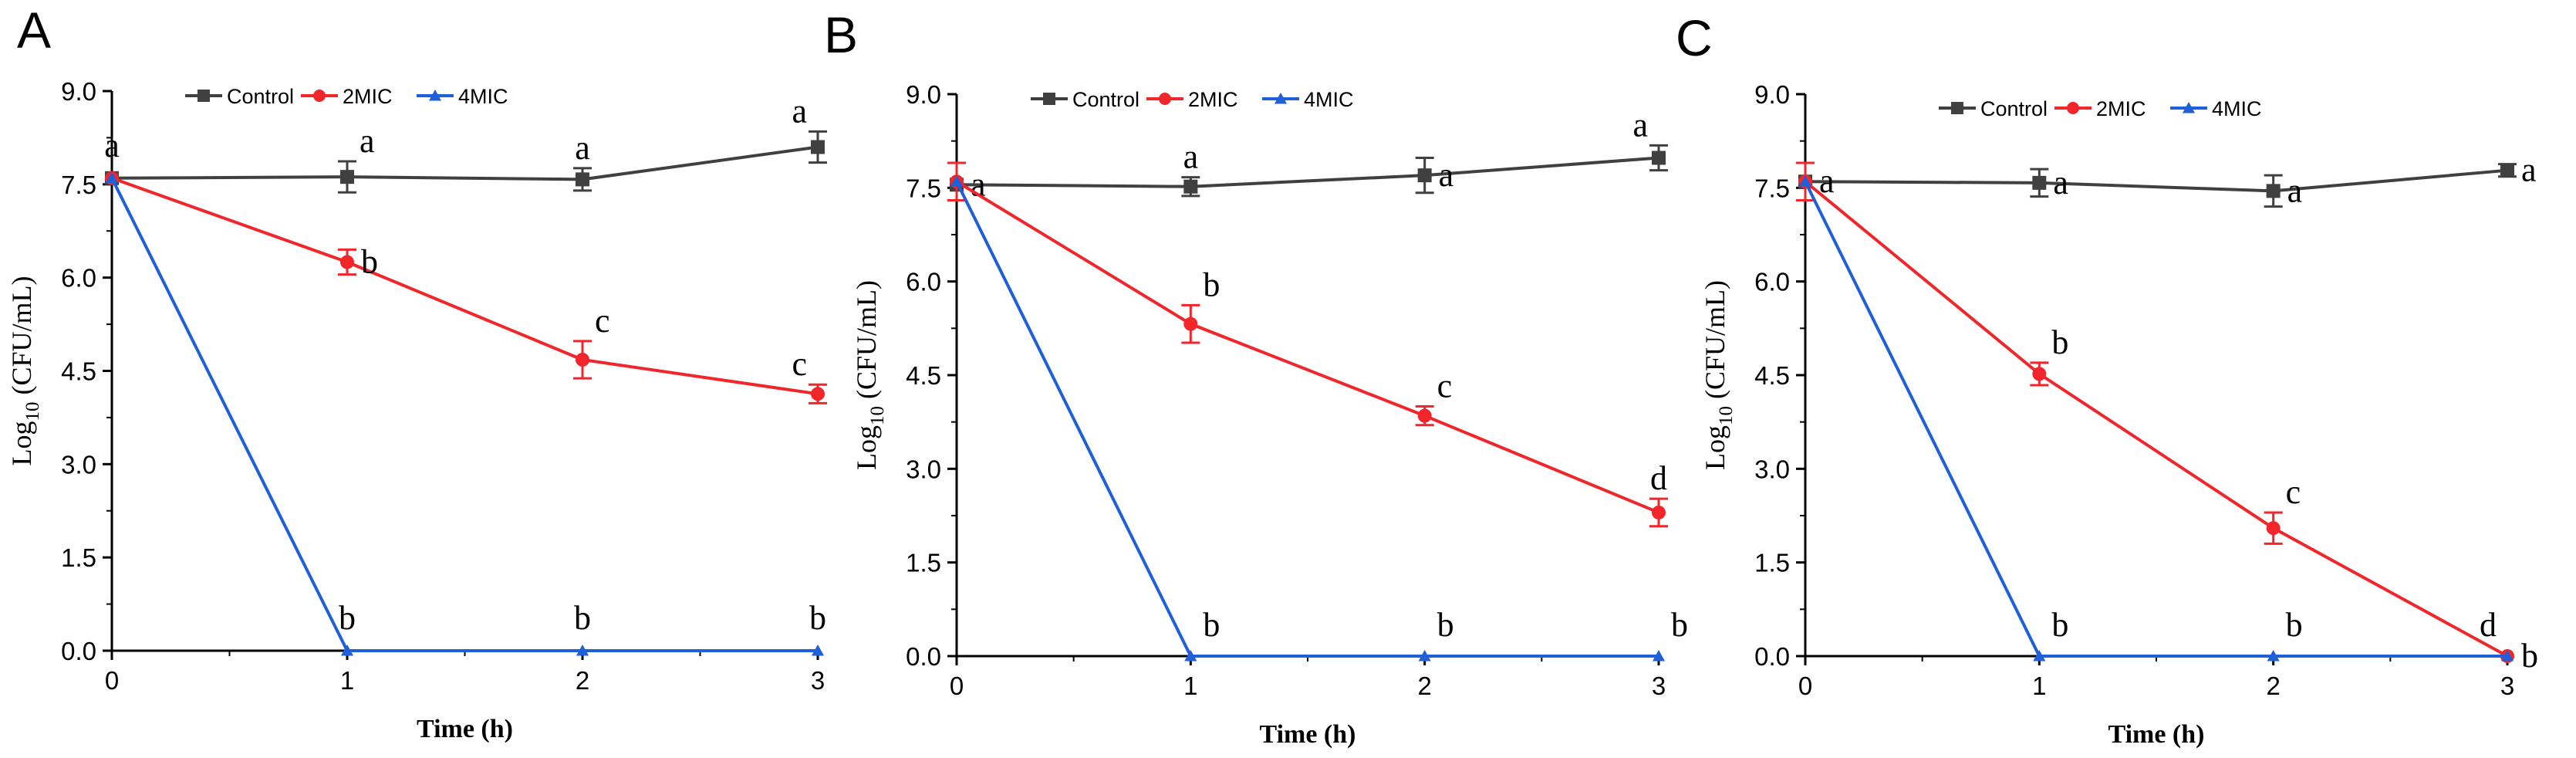  Describe the element at coordinates (818, 680) in the screenshot. I see `x-tick-label: 3` at that location.